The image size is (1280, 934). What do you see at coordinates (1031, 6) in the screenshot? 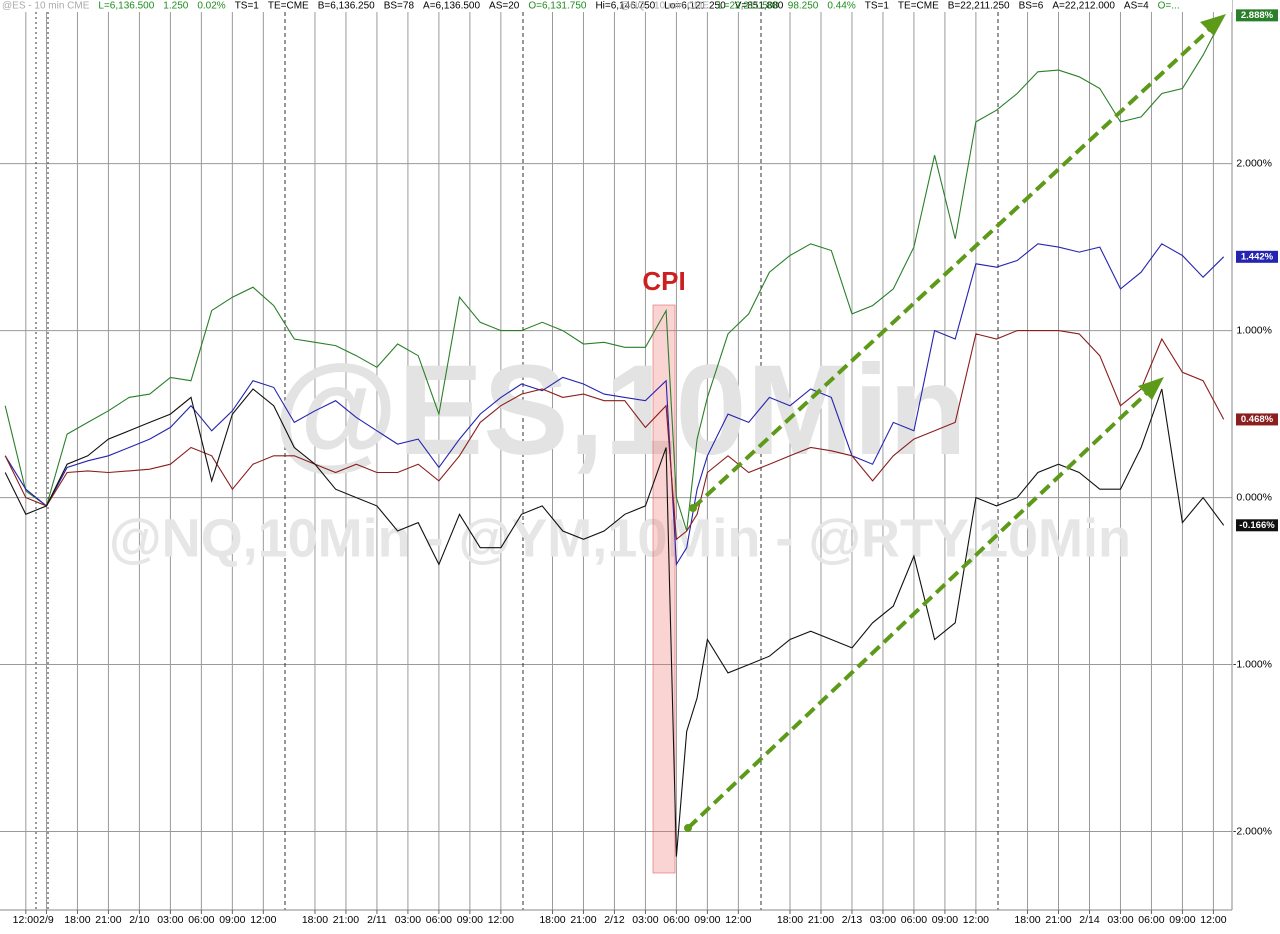
I see `header-item: BS=6` at bounding box center [1031, 6].